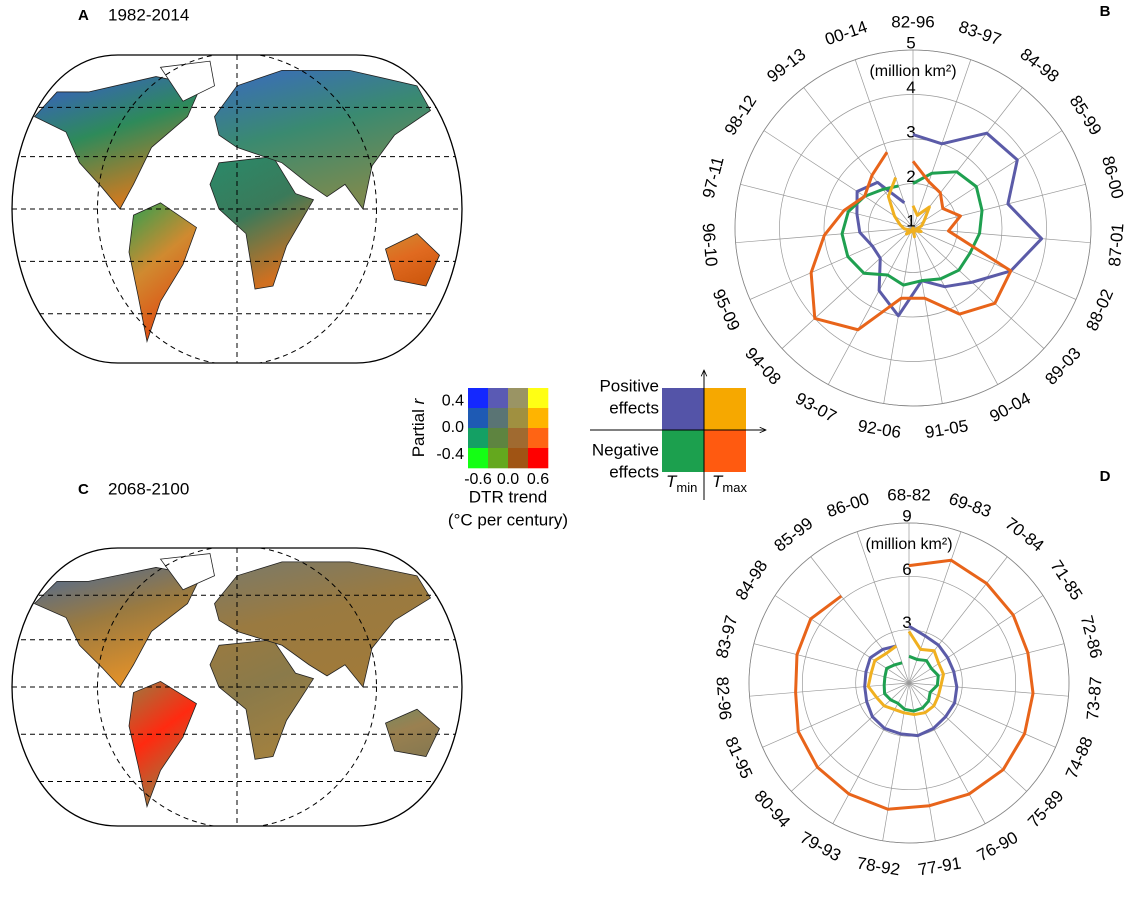  Describe the element at coordinates (709, 244) in the screenshot. I see `category-label: 96-10` at that location.